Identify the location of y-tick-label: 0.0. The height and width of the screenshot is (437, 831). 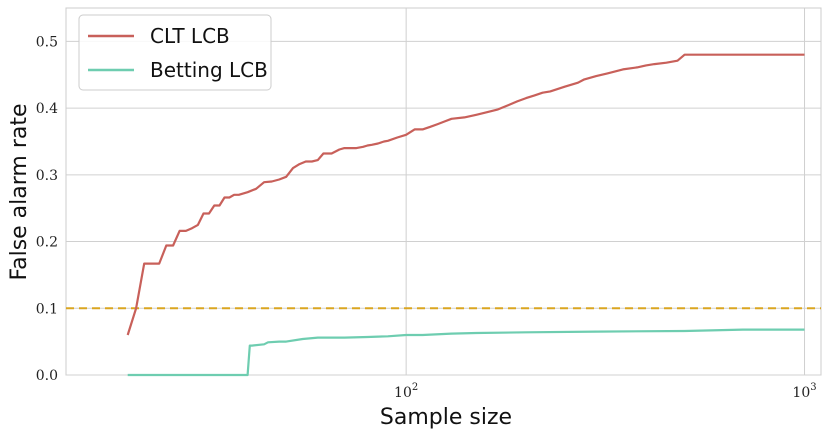
(47, 376).